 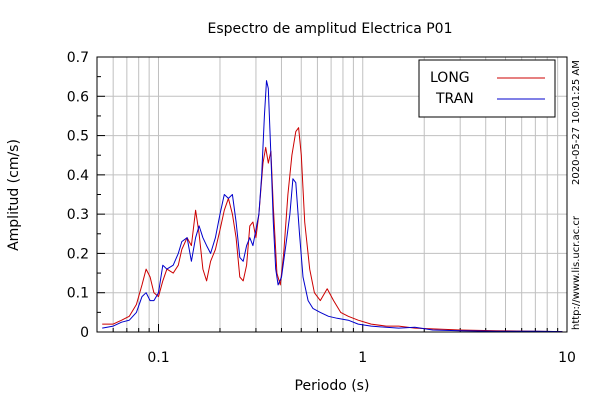 What do you see at coordinates (332, 386) in the screenshot?
I see `x-axis-label: Periodo (s)` at bounding box center [332, 386].